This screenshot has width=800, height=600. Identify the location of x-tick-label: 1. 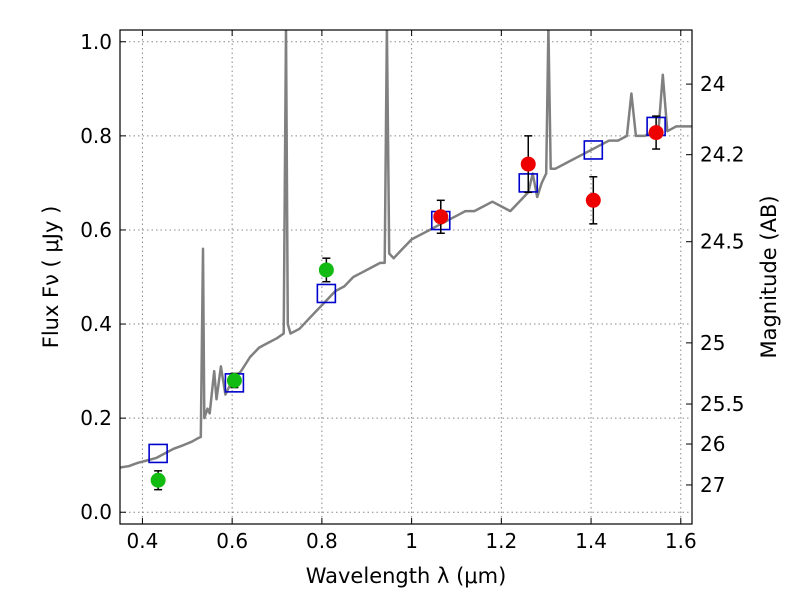
(411, 541).